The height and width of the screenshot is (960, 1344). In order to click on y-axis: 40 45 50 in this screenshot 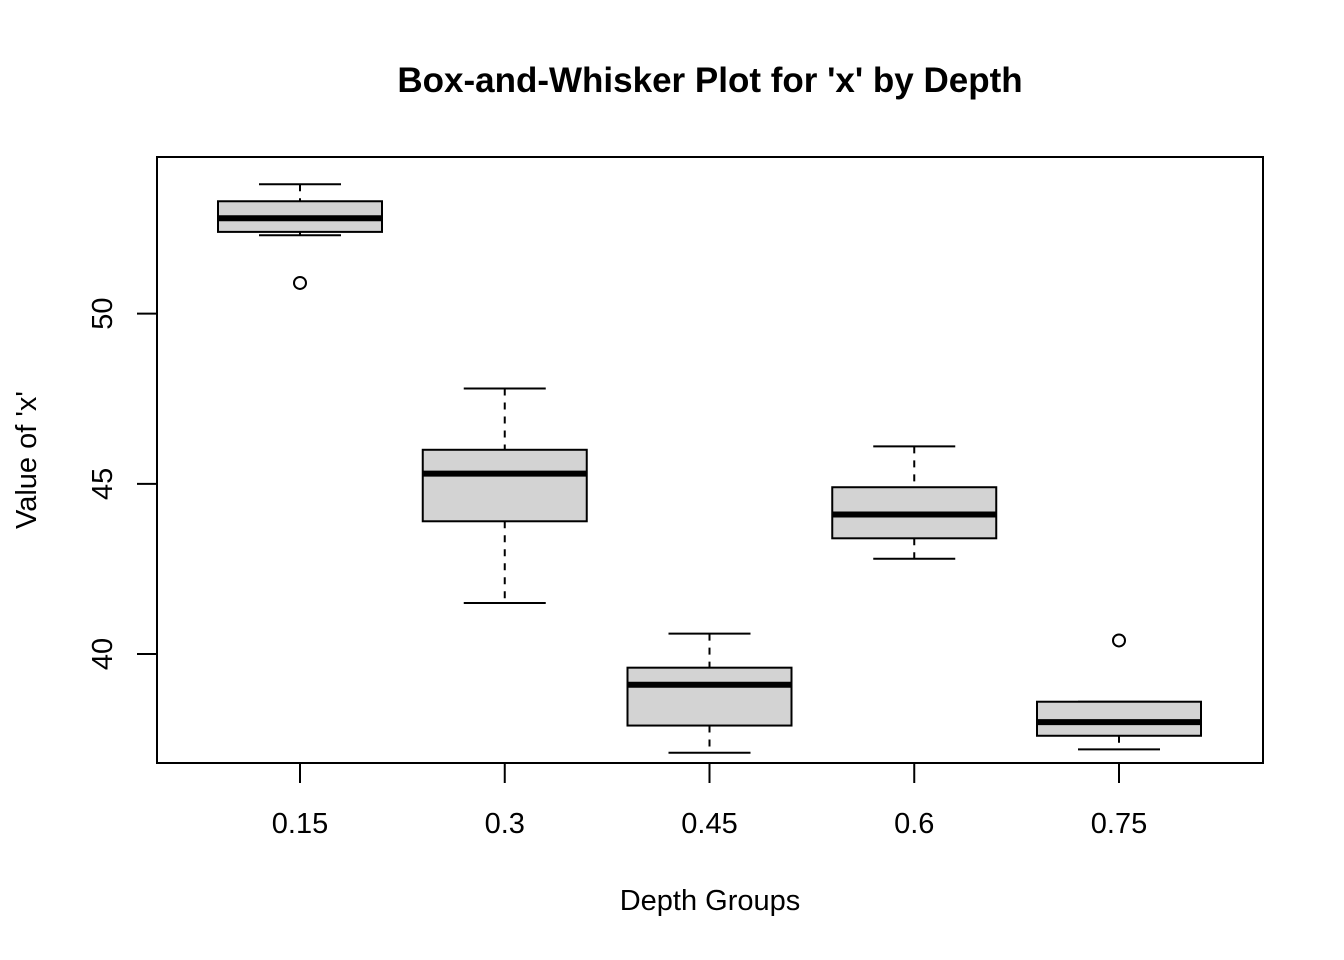, I will do `click(122, 483)`.